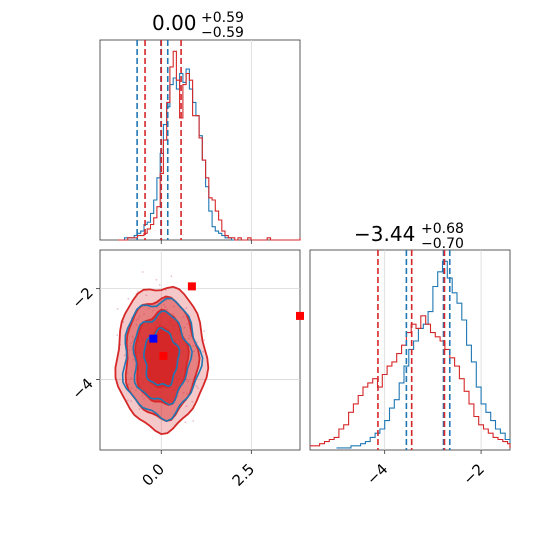 This screenshot has height=550, width=550. I want to click on contour-lines, so click(162, 360).